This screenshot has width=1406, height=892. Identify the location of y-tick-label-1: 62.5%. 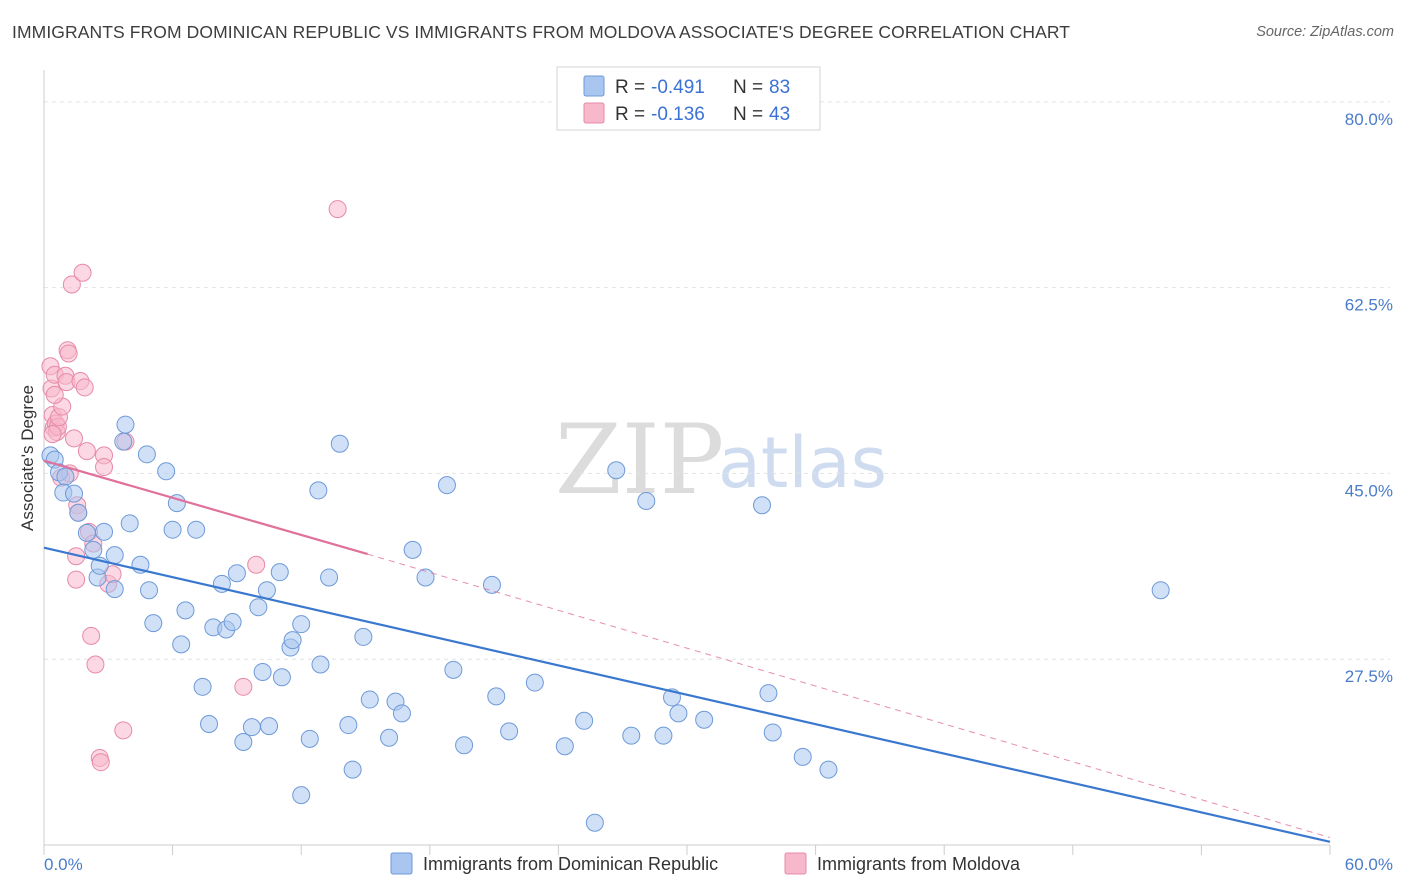
(1369, 305).